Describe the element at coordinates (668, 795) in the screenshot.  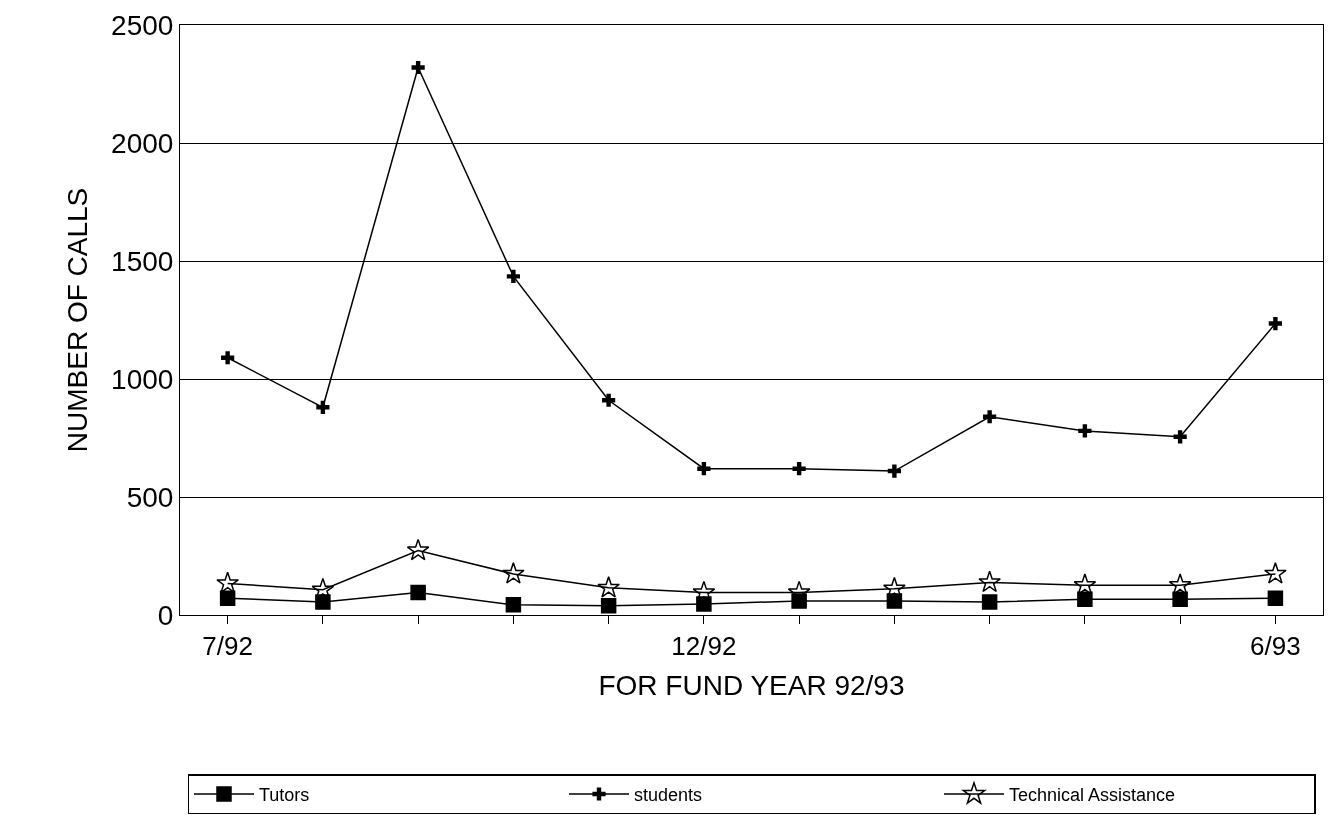
I see `legend-label: students` at that location.